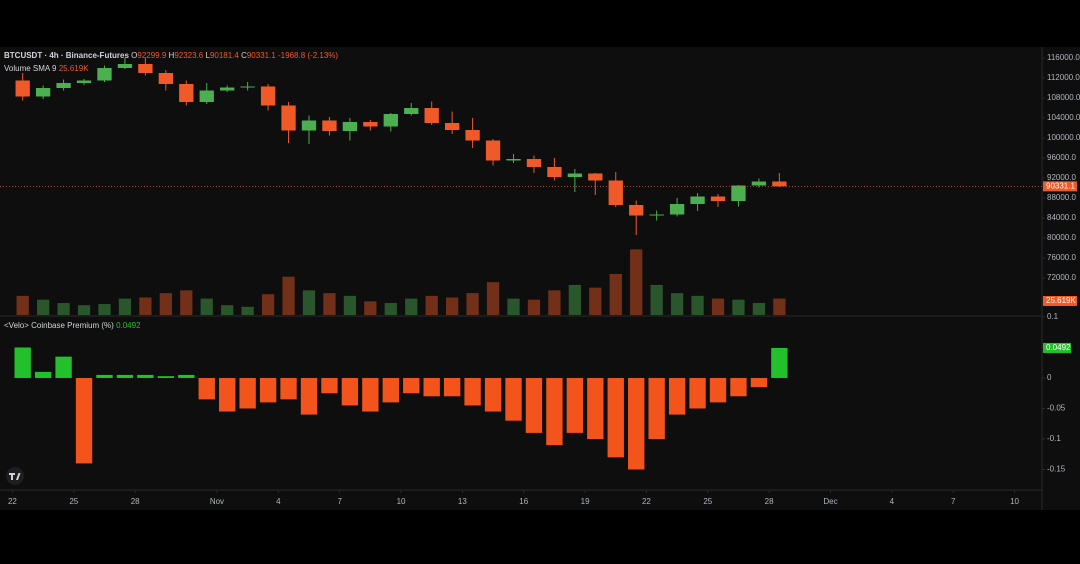  I want to click on y-tick-label: 104000.0, so click(1063, 117).